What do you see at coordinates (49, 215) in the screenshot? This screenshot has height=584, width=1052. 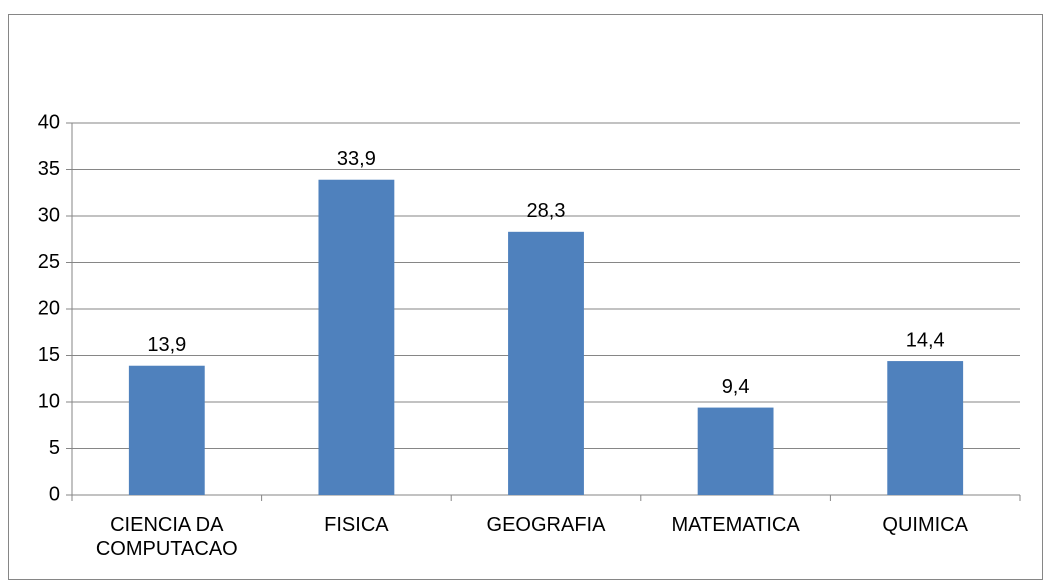 I see `y-tick-label: 30` at bounding box center [49, 215].